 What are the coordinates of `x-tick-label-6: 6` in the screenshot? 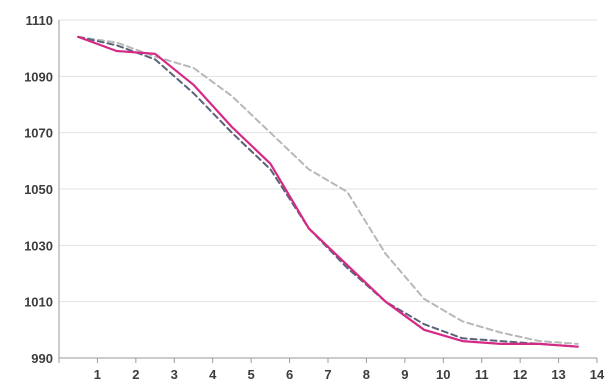 It's located at (289, 374).